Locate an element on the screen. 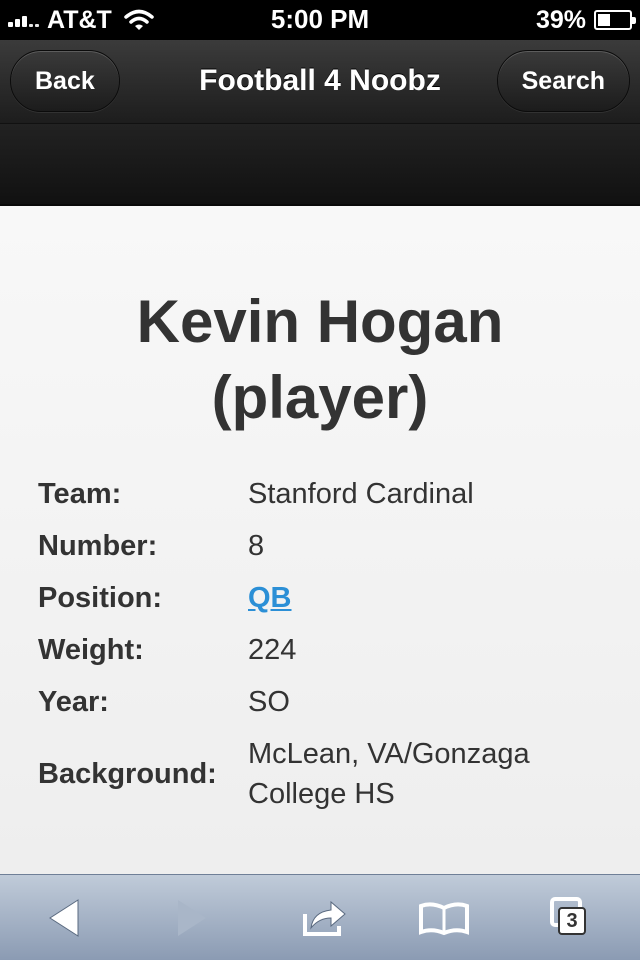 The image size is (640, 960). tabs-button: 3 is located at coordinates (574, 918).